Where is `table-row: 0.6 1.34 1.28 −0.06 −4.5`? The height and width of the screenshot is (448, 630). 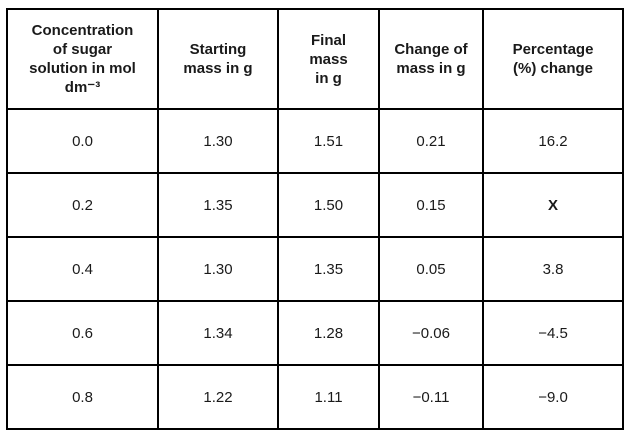
table-row: 0.6 1.34 1.28 −0.06 −4.5 is located at coordinates (315, 333).